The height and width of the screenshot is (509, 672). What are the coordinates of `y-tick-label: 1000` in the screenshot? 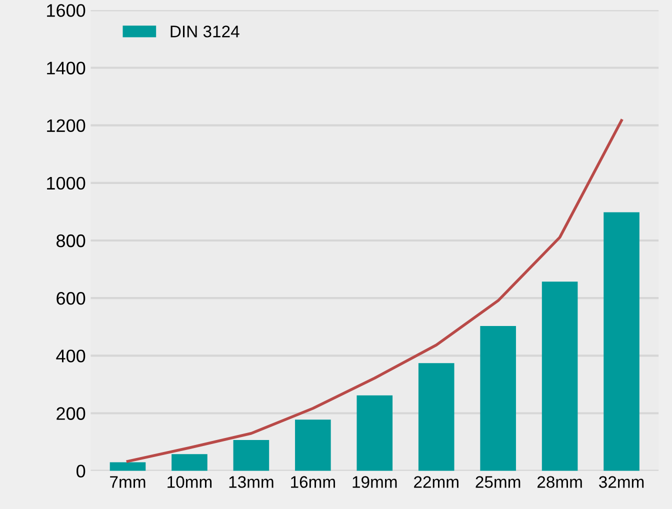 It's located at (66, 183).